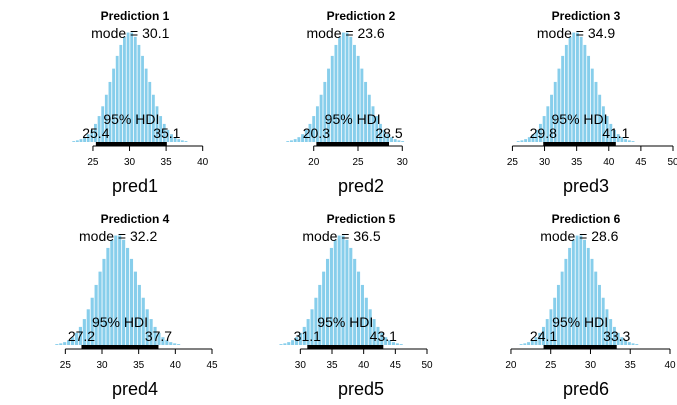 Image resolution: width=677 pixels, height=405 pixels. I want to click on hdi-high-label: 35.1, so click(166, 133).